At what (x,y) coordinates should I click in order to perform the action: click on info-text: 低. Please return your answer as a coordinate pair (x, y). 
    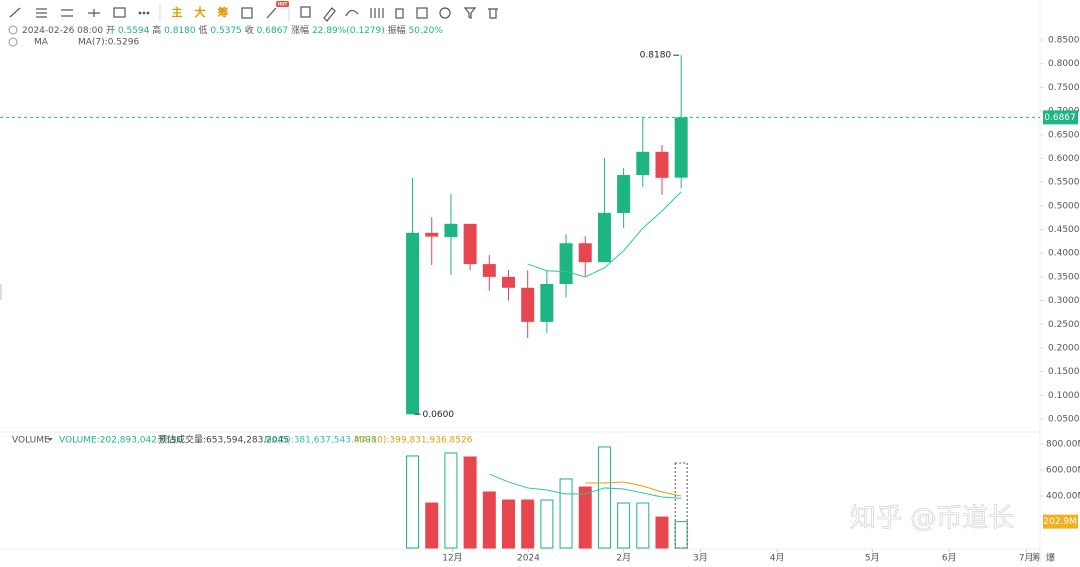
    Looking at the image, I should click on (203, 30).